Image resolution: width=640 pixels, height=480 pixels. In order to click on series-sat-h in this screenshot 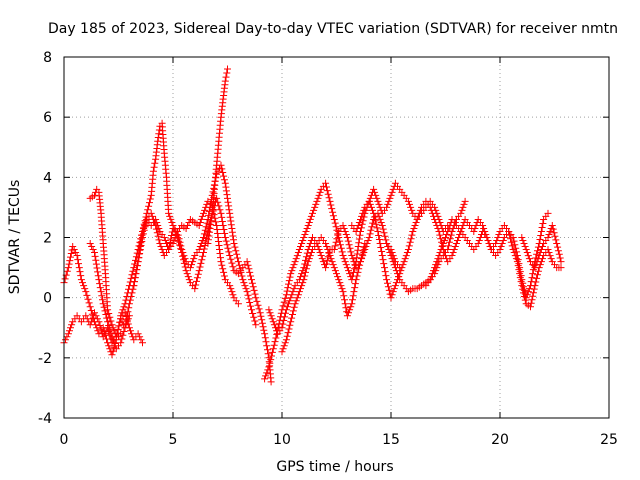, I will do `click(365, 281)`.